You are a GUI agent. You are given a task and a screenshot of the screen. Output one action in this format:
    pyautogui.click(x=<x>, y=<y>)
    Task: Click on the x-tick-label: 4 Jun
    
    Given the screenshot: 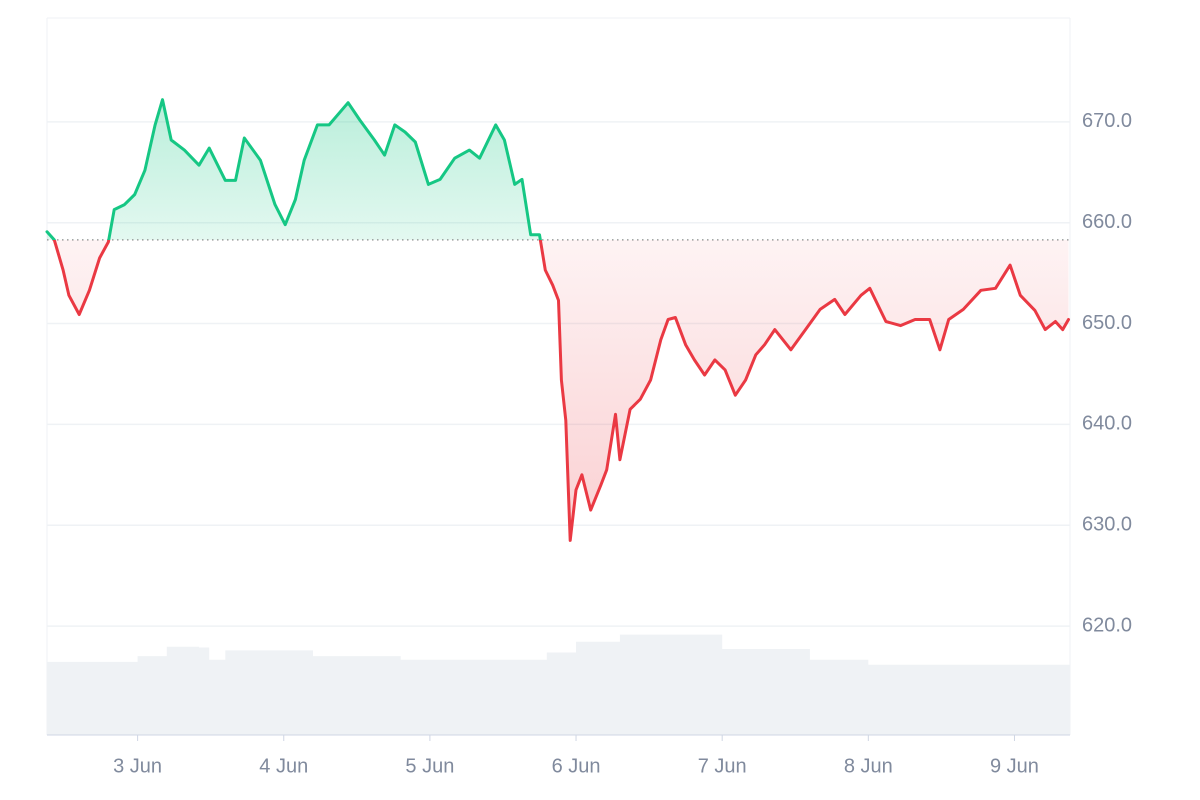 What is the action you would take?
    pyautogui.click(x=283, y=766)
    